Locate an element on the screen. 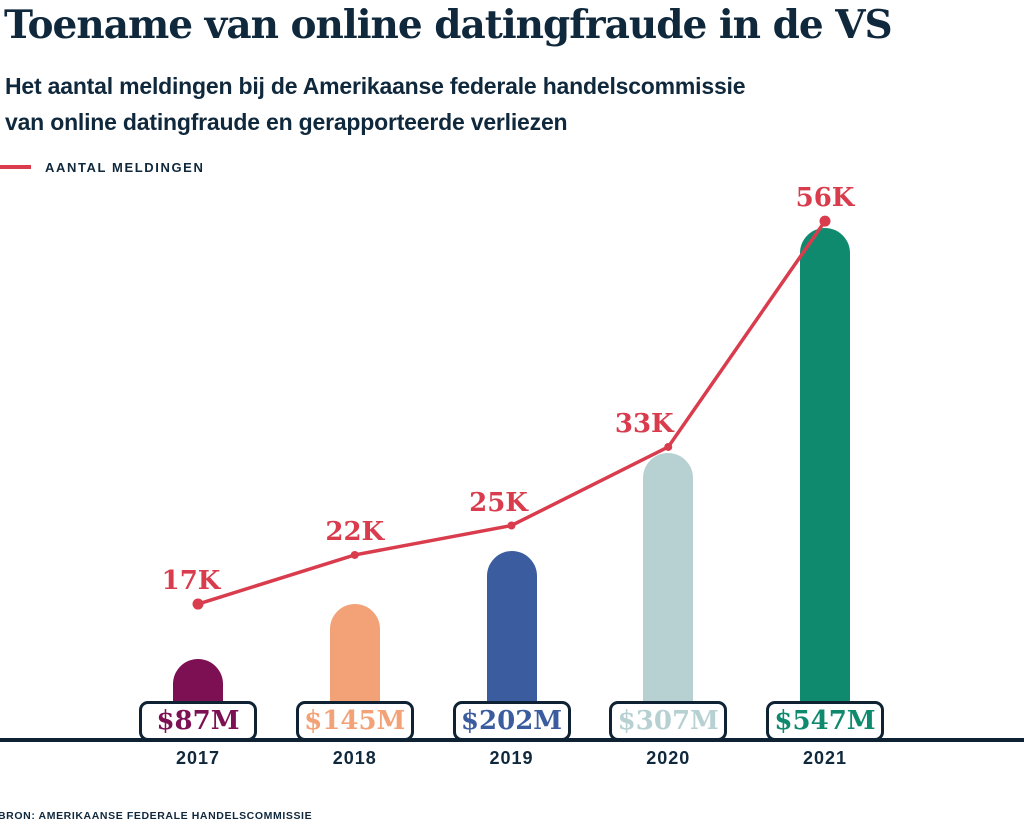 The image size is (1024, 830). x-tick-2018: 2018 is located at coordinates (354, 758).